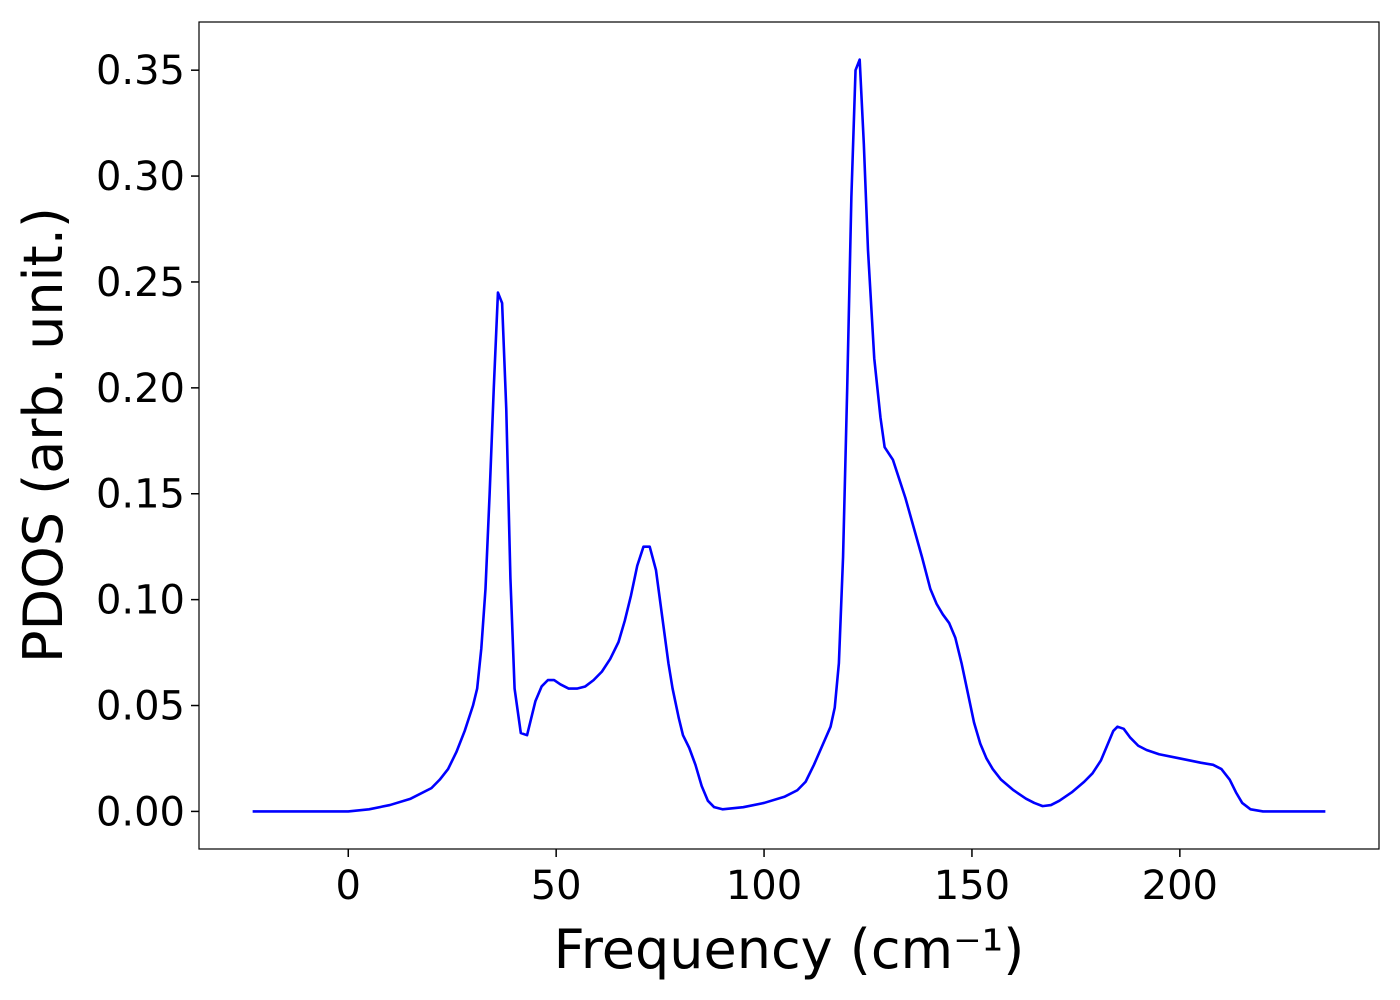  I want to click on y-tick-label: 0.05, so click(140, 707).